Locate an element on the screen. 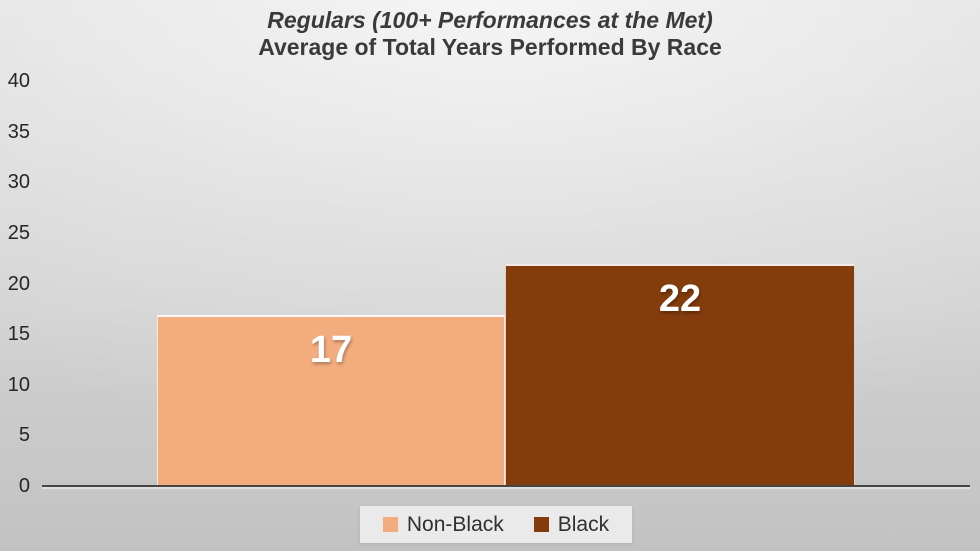 This screenshot has width=980, height=551. y-axis: 0 5 10 15 20 25 30 35 40 is located at coordinates (15, 275).